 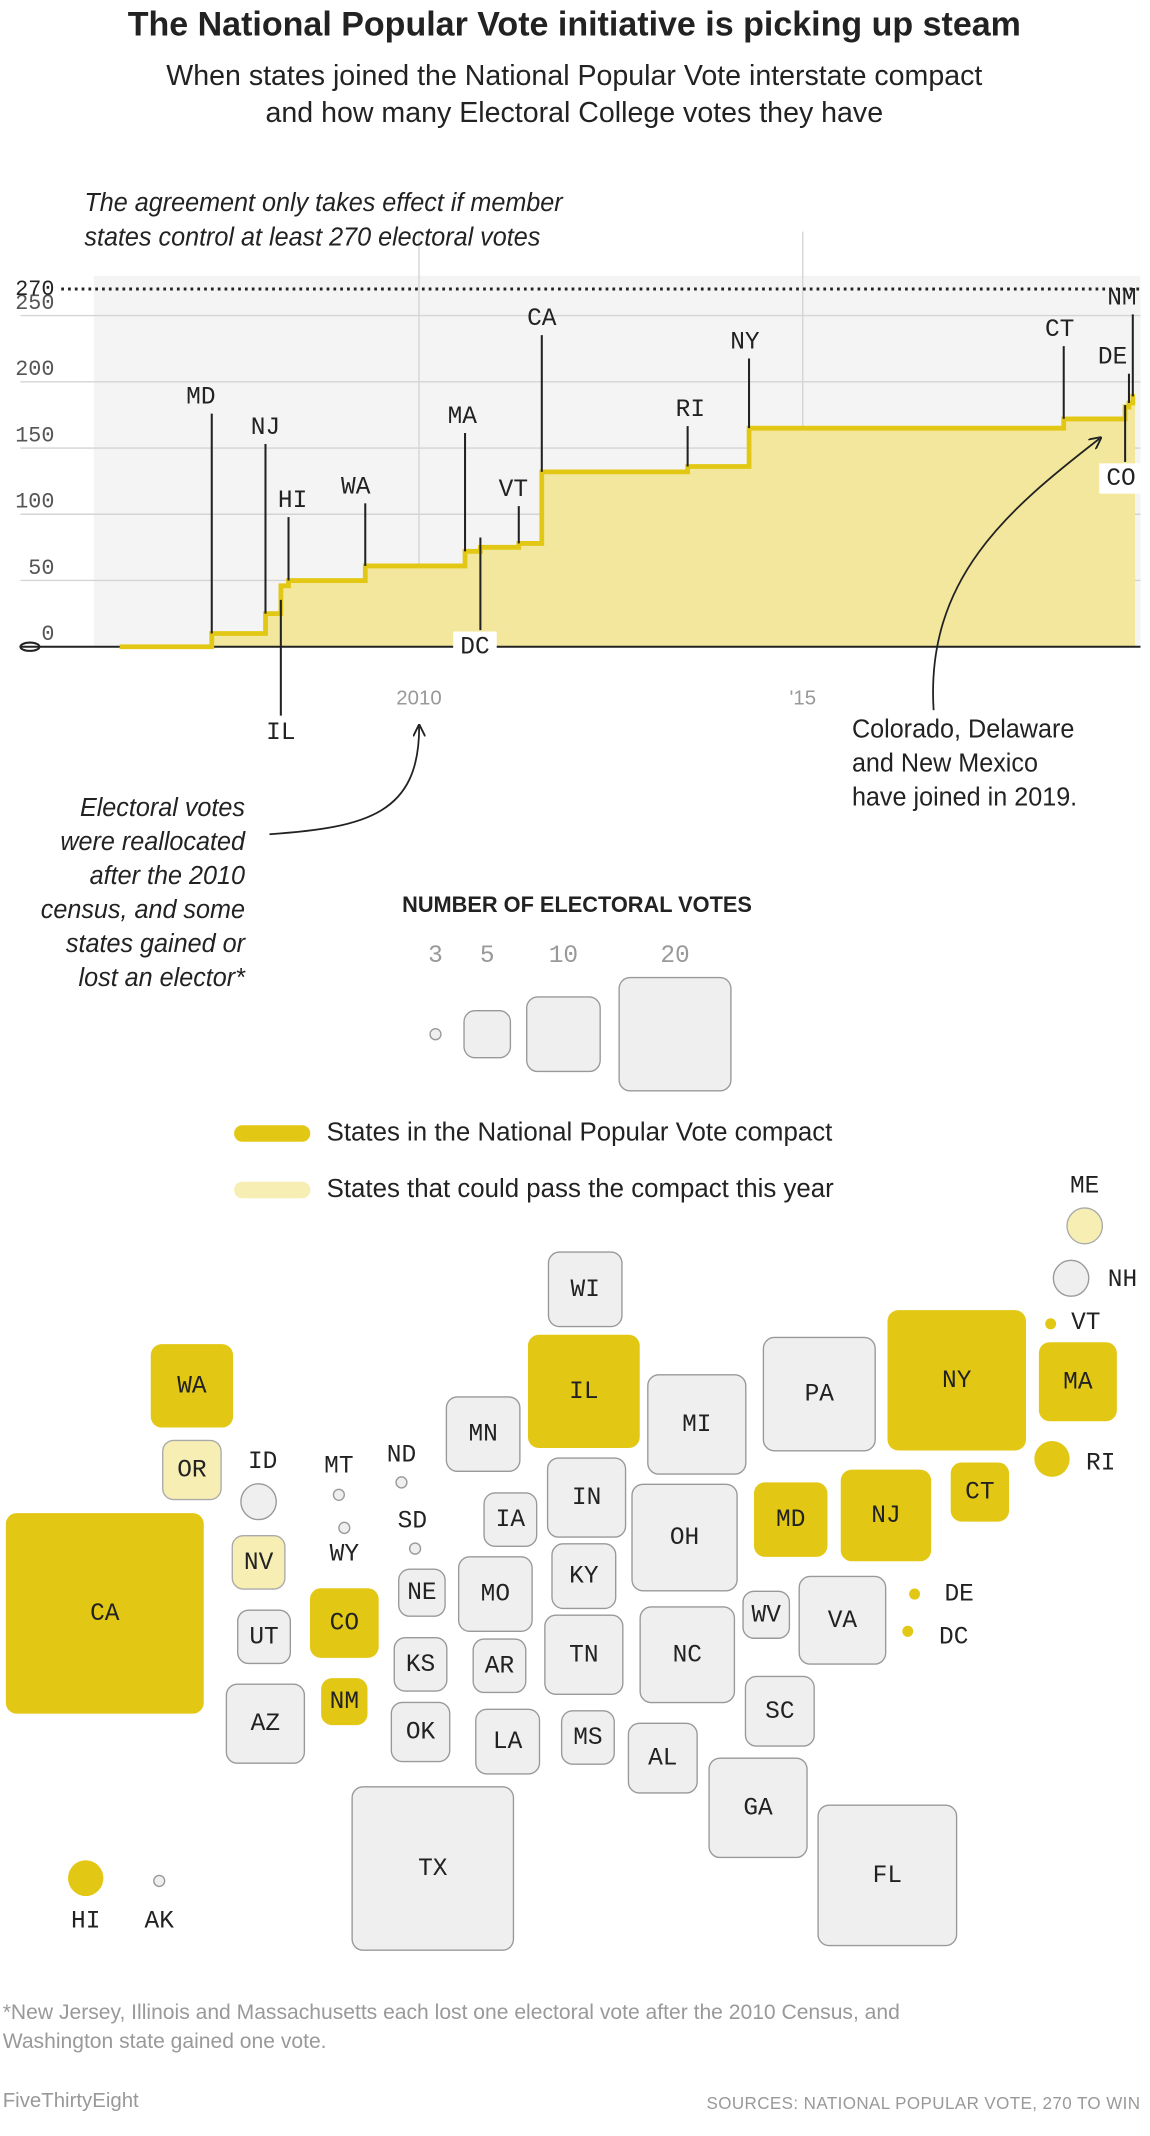 I want to click on legend-title: NUMBER OF ELECTORAL VOTES, so click(x=577, y=904).